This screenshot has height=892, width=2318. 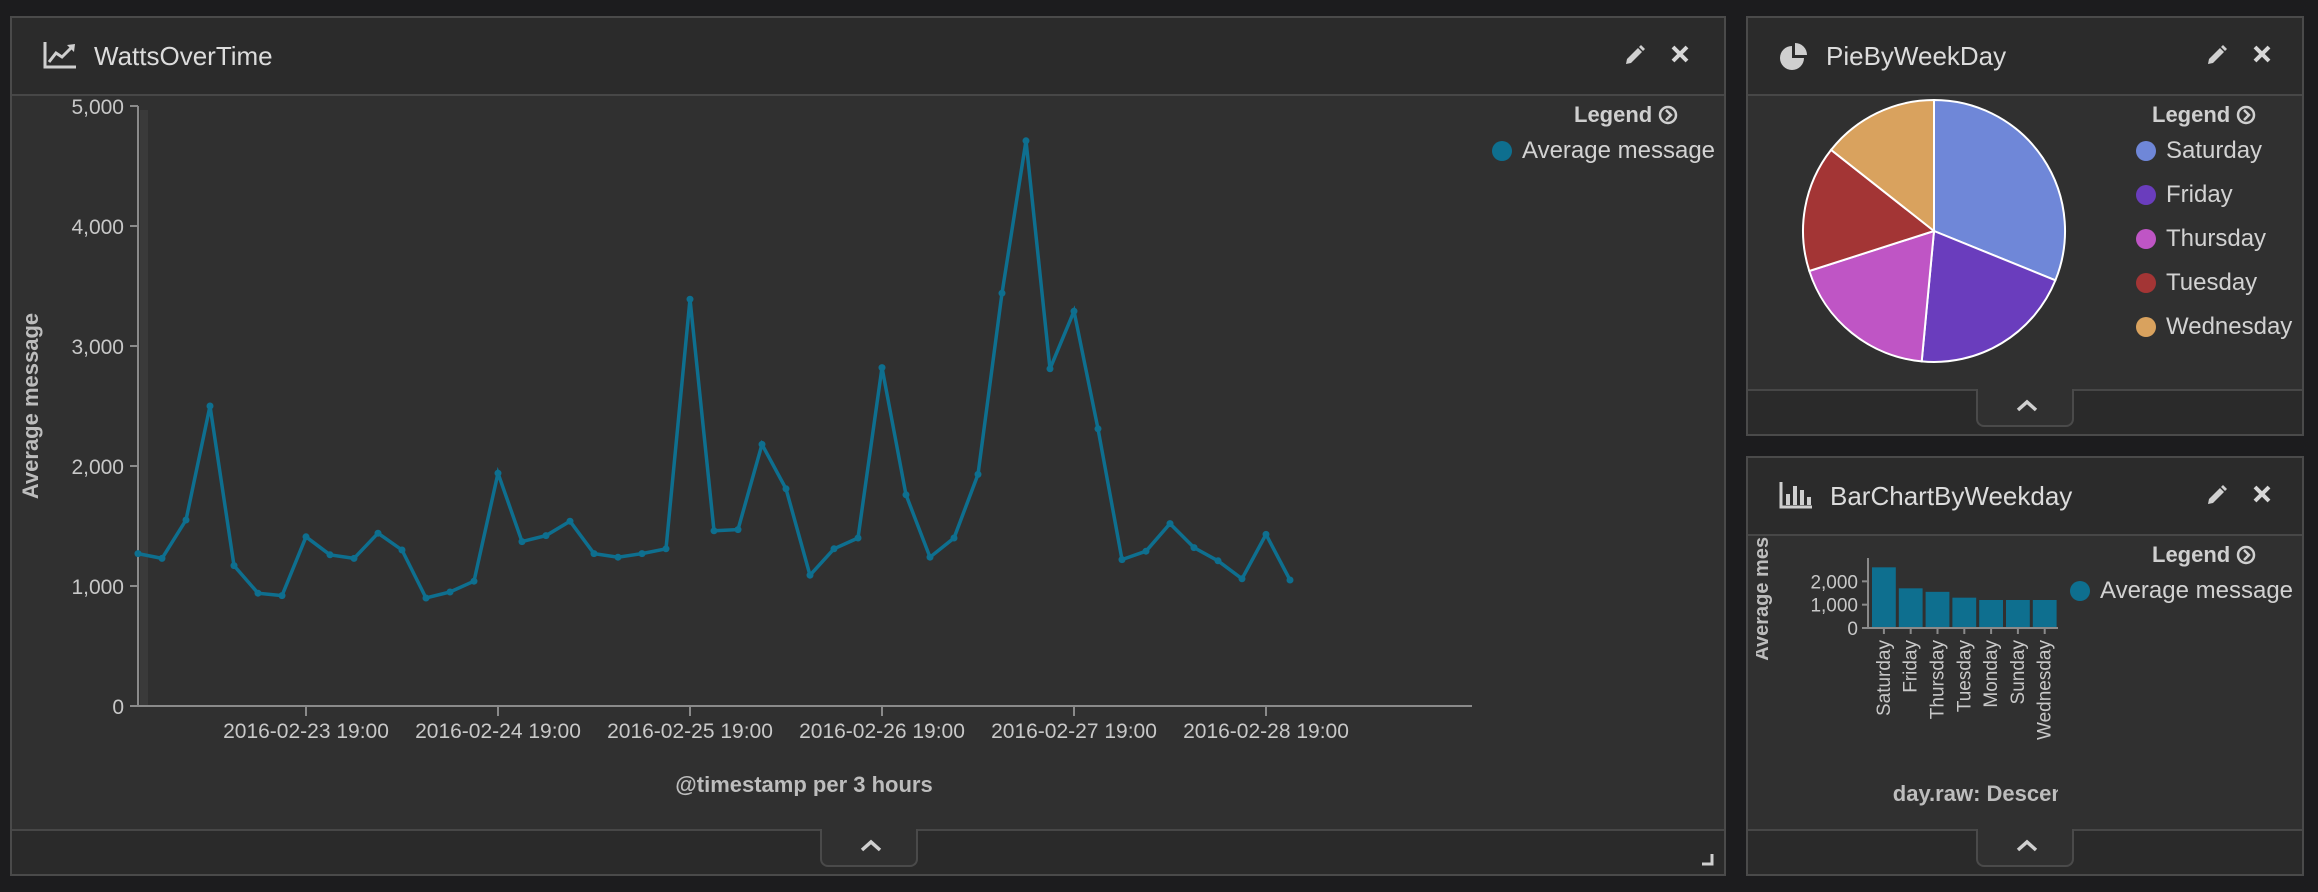 I want to click on x-axis-label: @timestamp per 3 hours, so click(x=803, y=784).